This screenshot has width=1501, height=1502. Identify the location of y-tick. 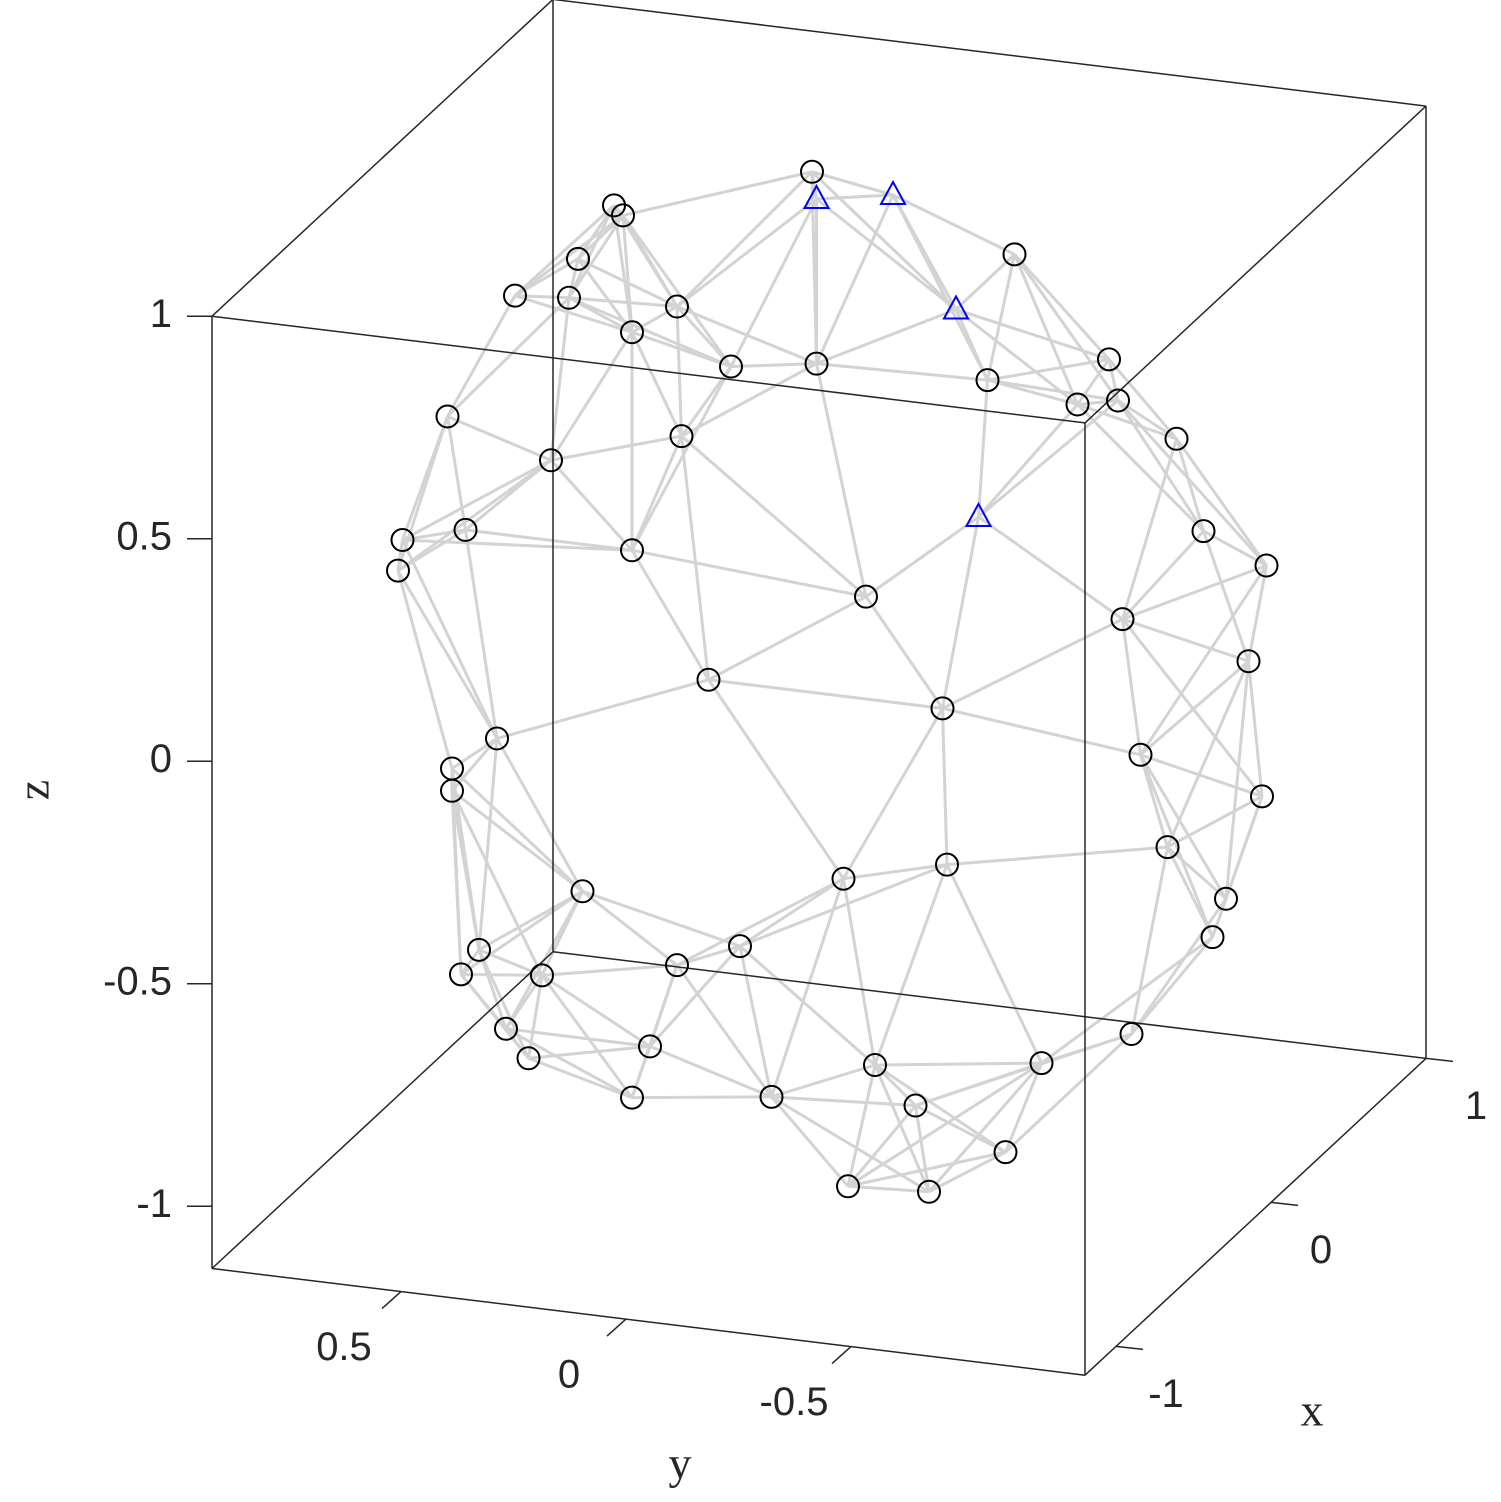
(841, 1355).